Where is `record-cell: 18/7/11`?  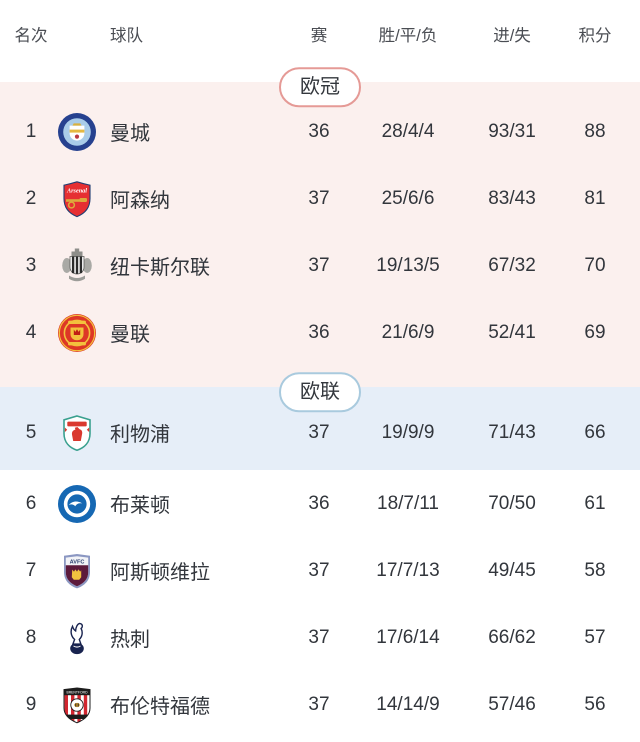 record-cell: 18/7/11 is located at coordinates (408, 503).